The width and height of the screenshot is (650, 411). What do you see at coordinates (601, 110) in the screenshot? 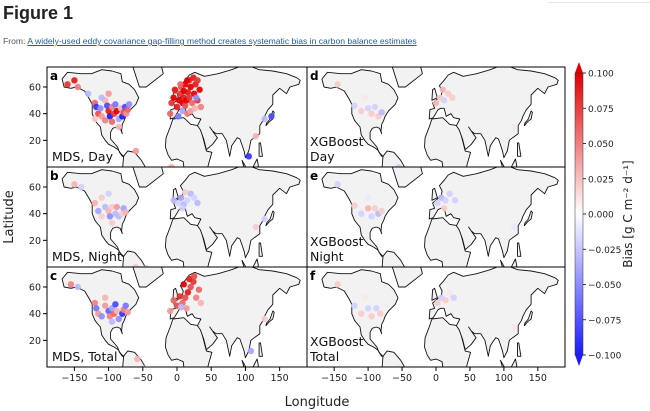
I see `colorbar-tick-label: 0.075` at bounding box center [601, 110].